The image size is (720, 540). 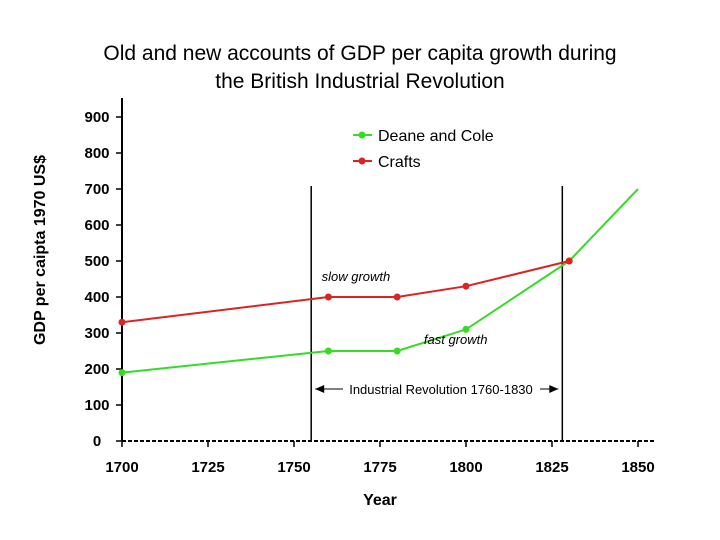 I want to click on x-axis-title: Year, so click(x=380, y=500).